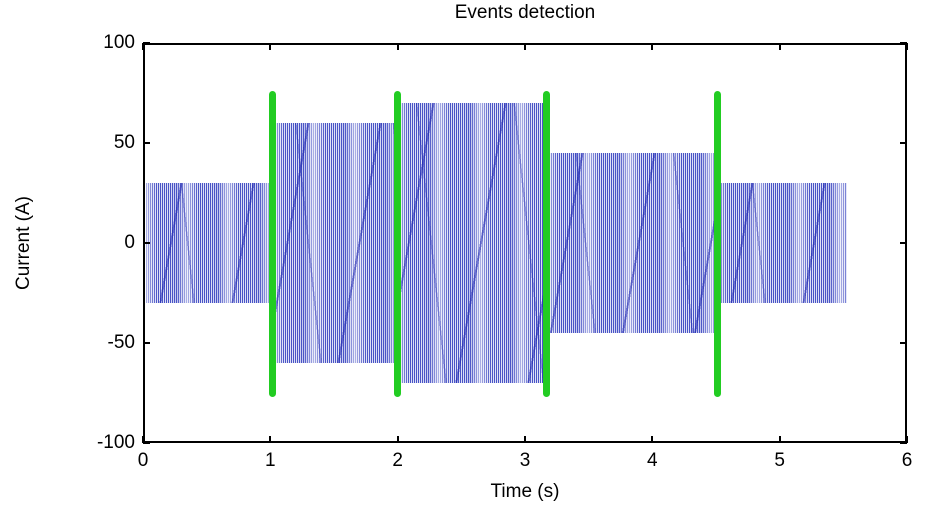 This screenshot has height=517, width=934. Describe the element at coordinates (525, 491) in the screenshot. I see `x-axis-label: Time (s)` at that location.